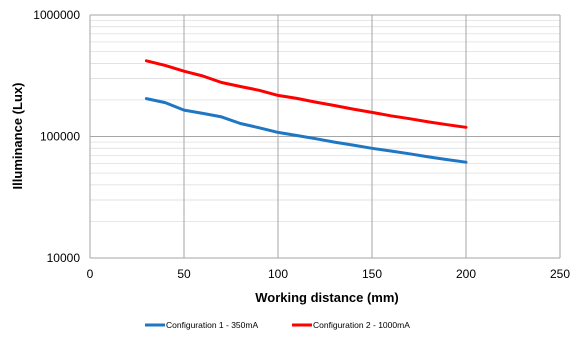 The height and width of the screenshot is (340, 570). What do you see at coordinates (90, 274) in the screenshot?
I see `x-tick-label: 0` at bounding box center [90, 274].